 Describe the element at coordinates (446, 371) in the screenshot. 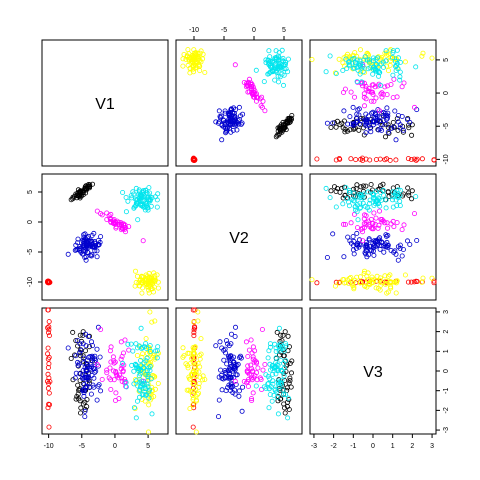

I see `right-tick-label-v3: 0` at that location.